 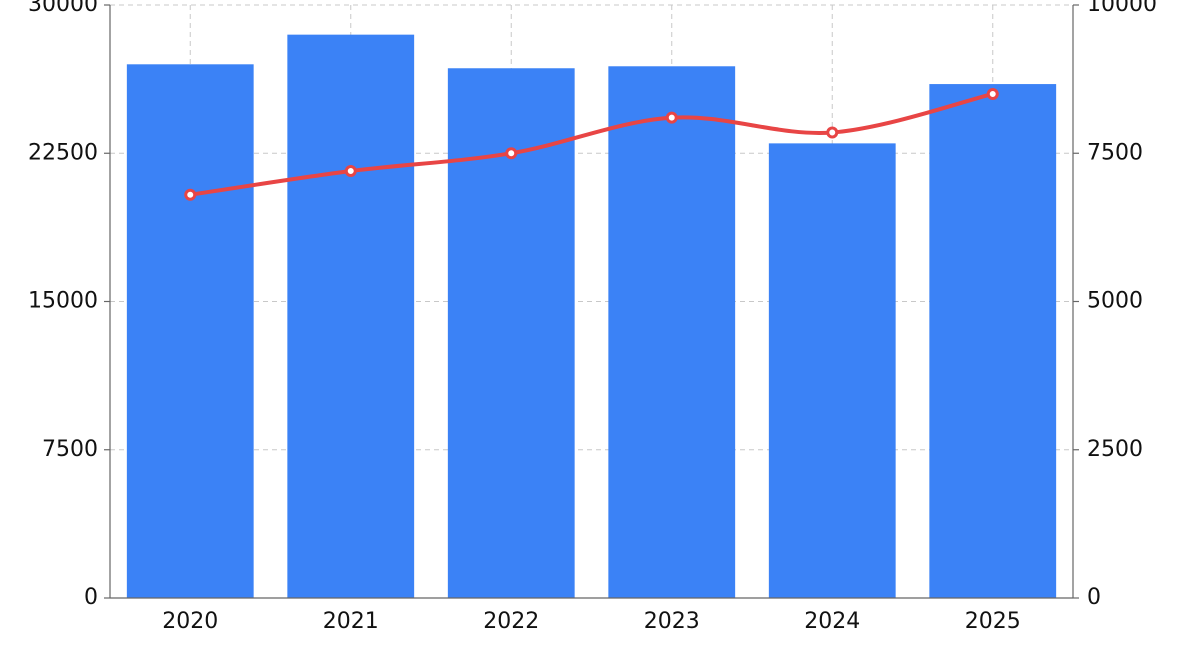 What do you see at coordinates (511, 621) in the screenshot?
I see `x-tick-label: 2022` at bounding box center [511, 621].